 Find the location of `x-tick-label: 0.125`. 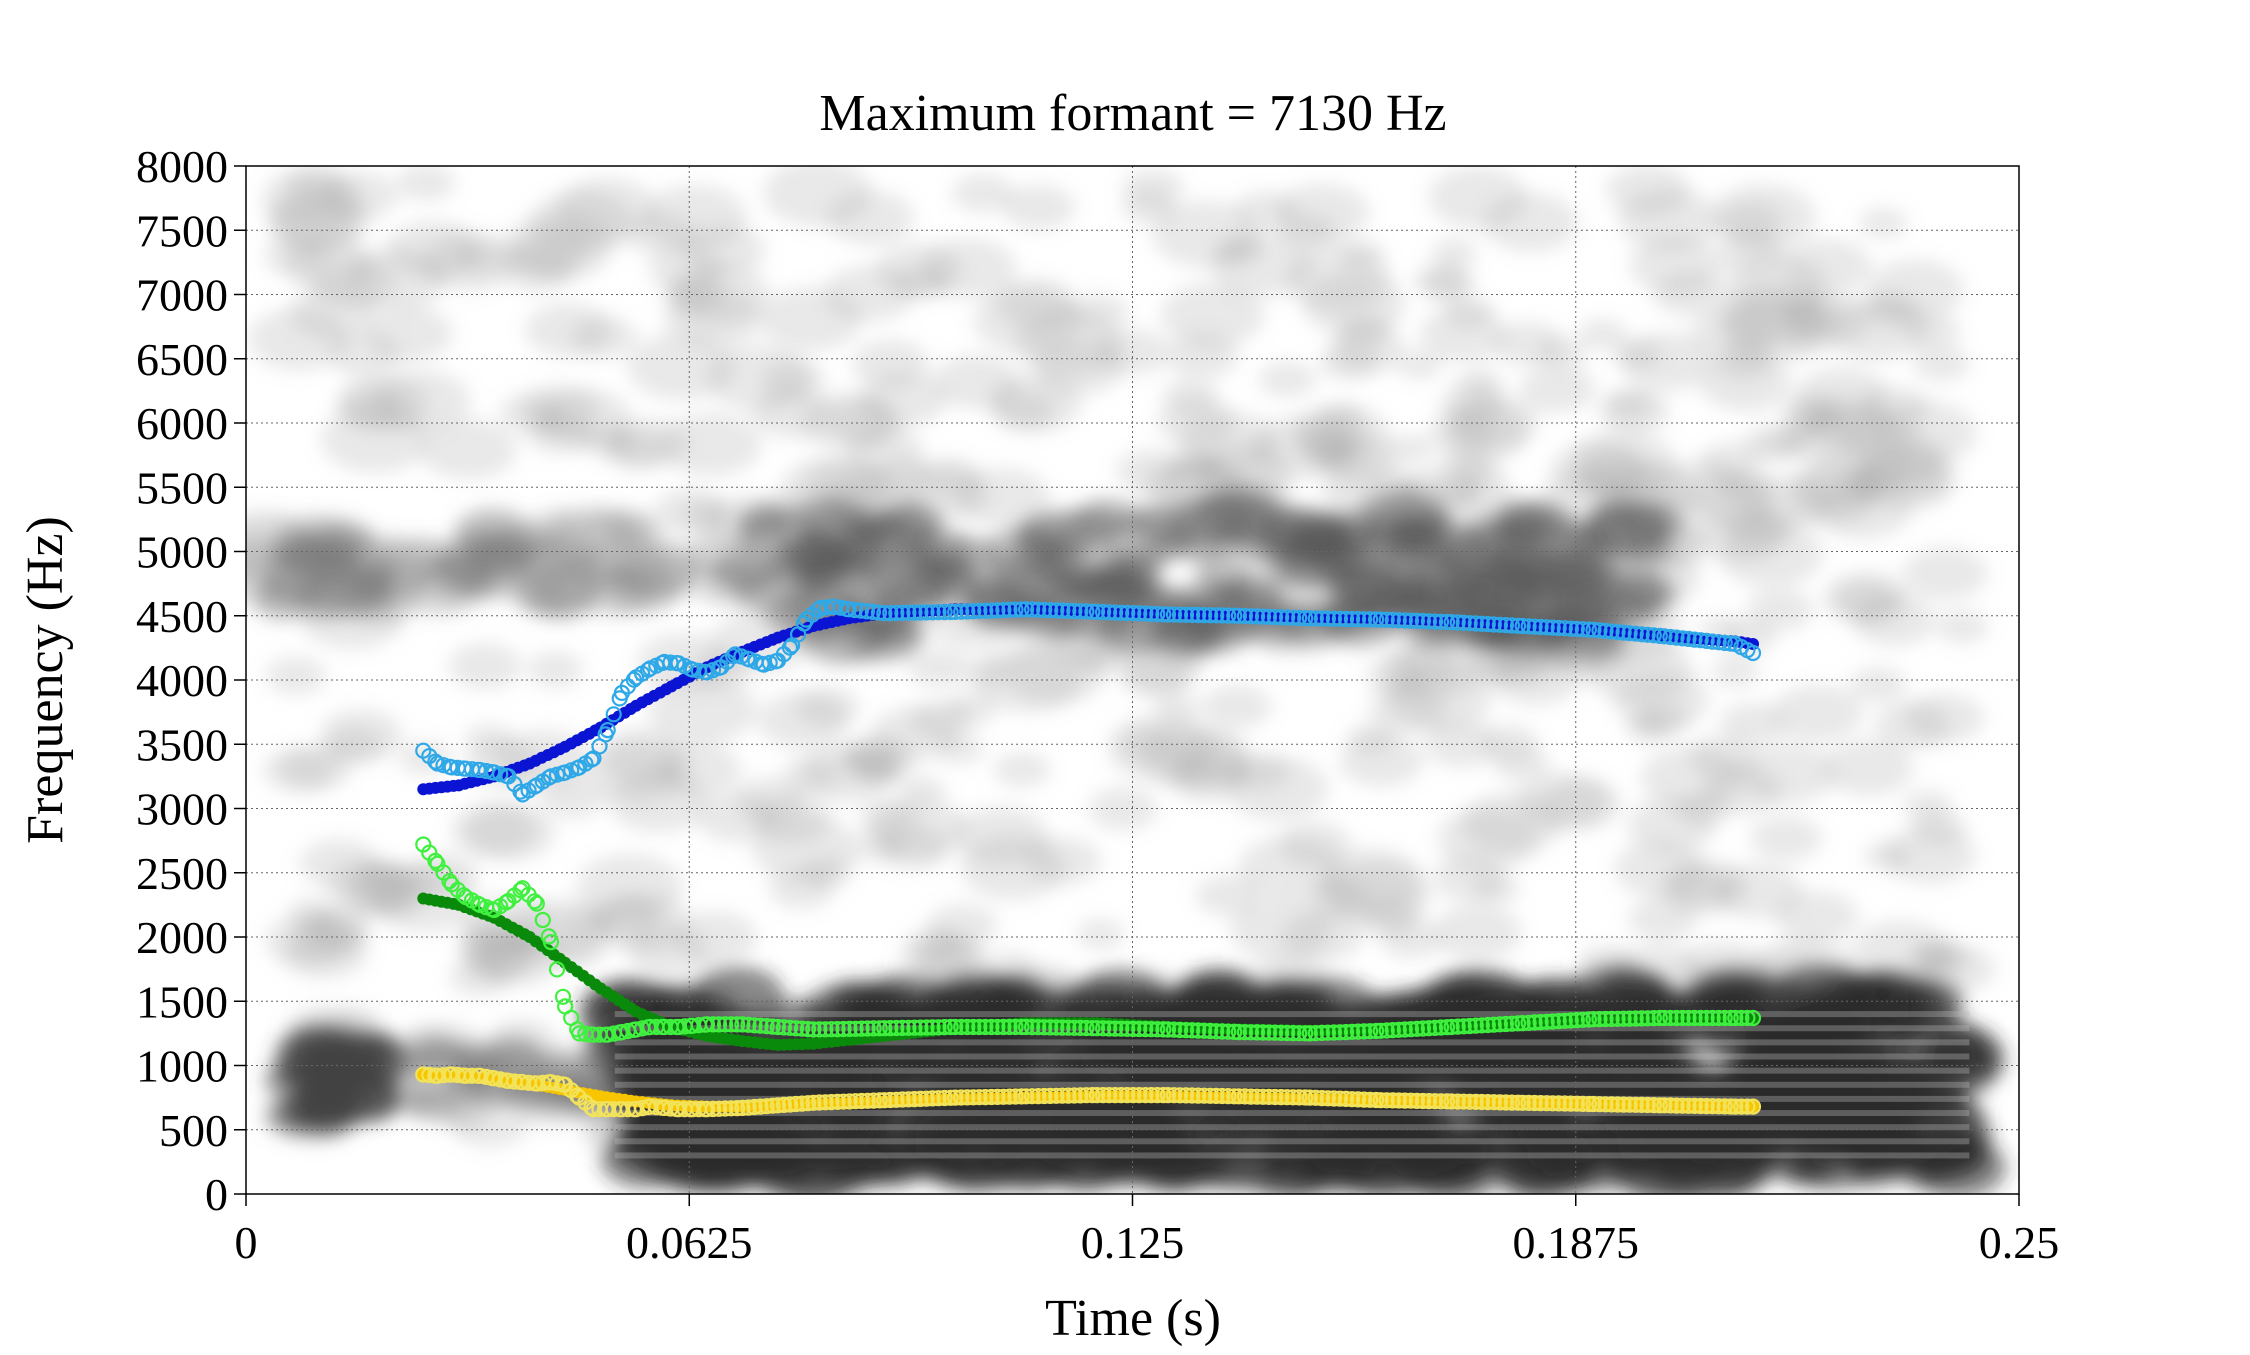

x-tick-label: 0.125 is located at coordinates (1133, 1242).